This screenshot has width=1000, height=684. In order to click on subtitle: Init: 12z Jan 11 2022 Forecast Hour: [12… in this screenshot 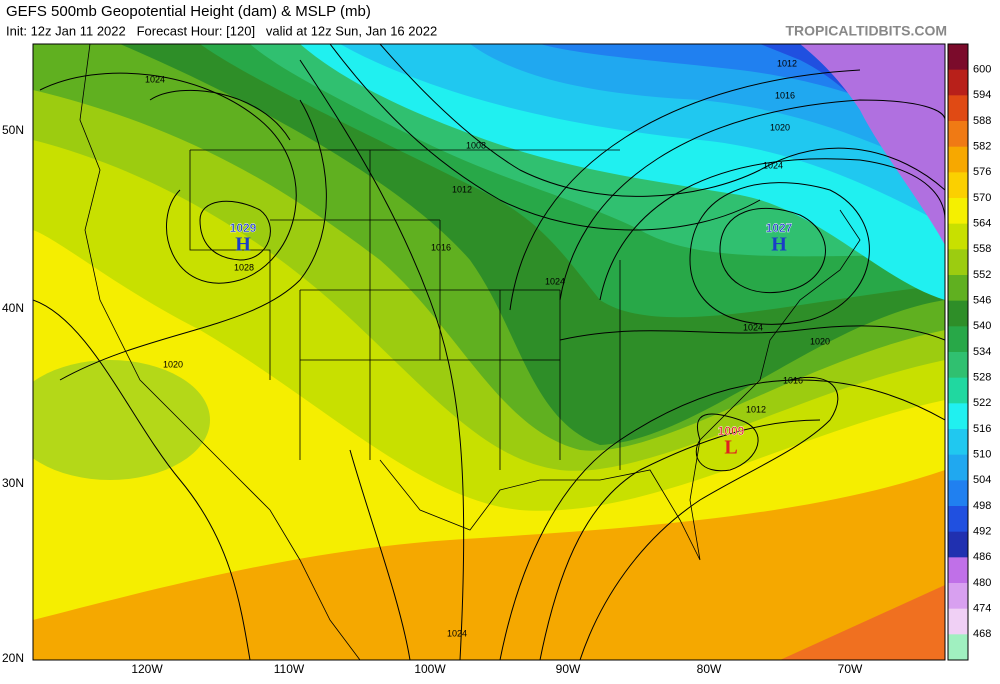, I will do `click(221, 30)`.